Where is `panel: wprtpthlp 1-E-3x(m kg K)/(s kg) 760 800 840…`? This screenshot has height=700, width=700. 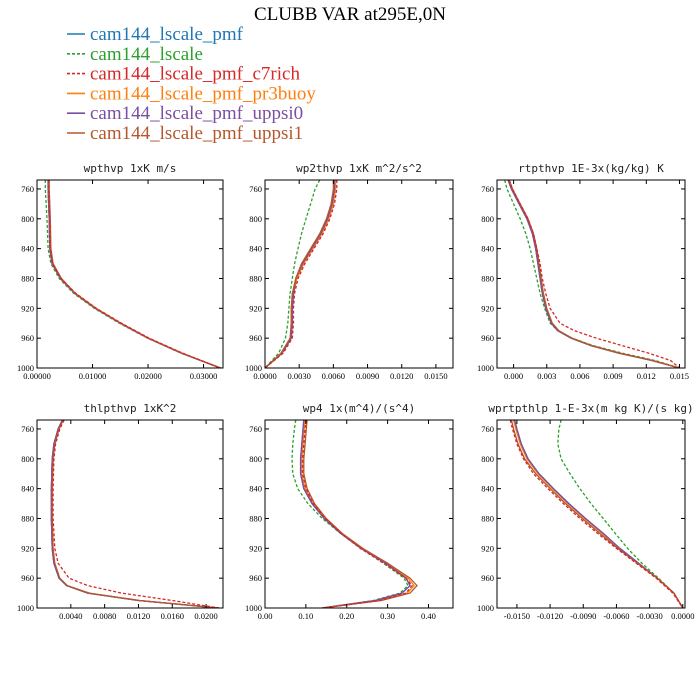
panel: wprtpthlp 1-E-3x(m kg K)/(s kg) 760 800 840… is located at coordinates (585, 511).